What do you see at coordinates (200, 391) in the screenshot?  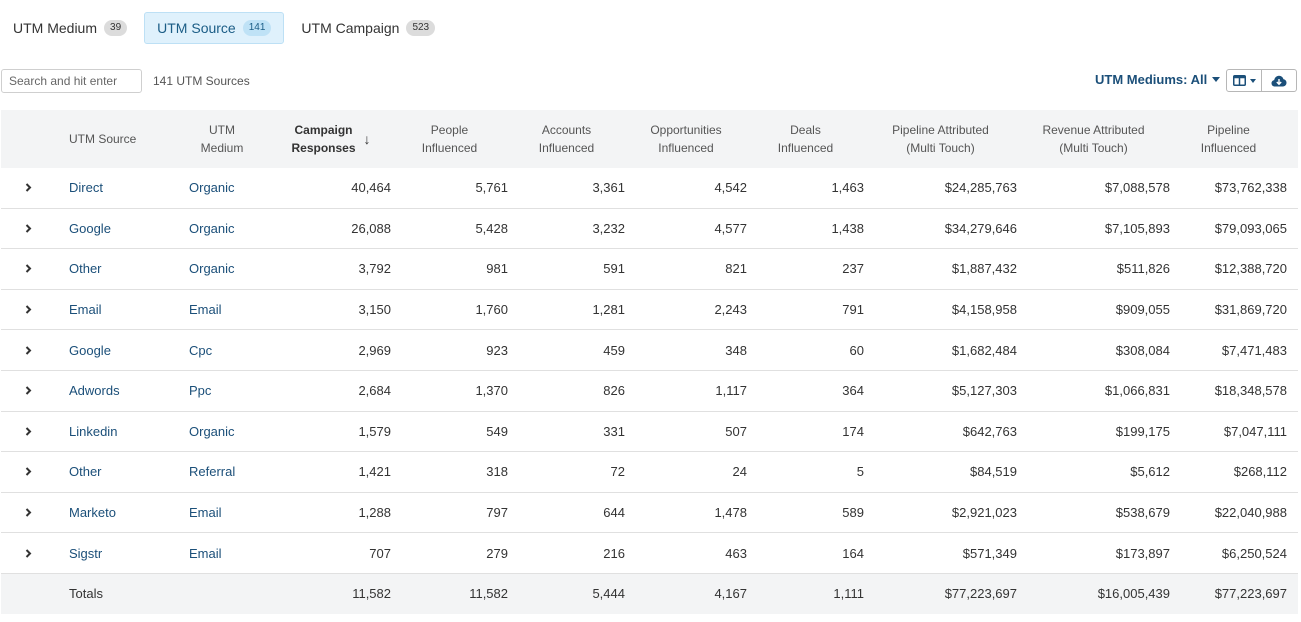 I see `utm-medium-link: Ppc` at bounding box center [200, 391].